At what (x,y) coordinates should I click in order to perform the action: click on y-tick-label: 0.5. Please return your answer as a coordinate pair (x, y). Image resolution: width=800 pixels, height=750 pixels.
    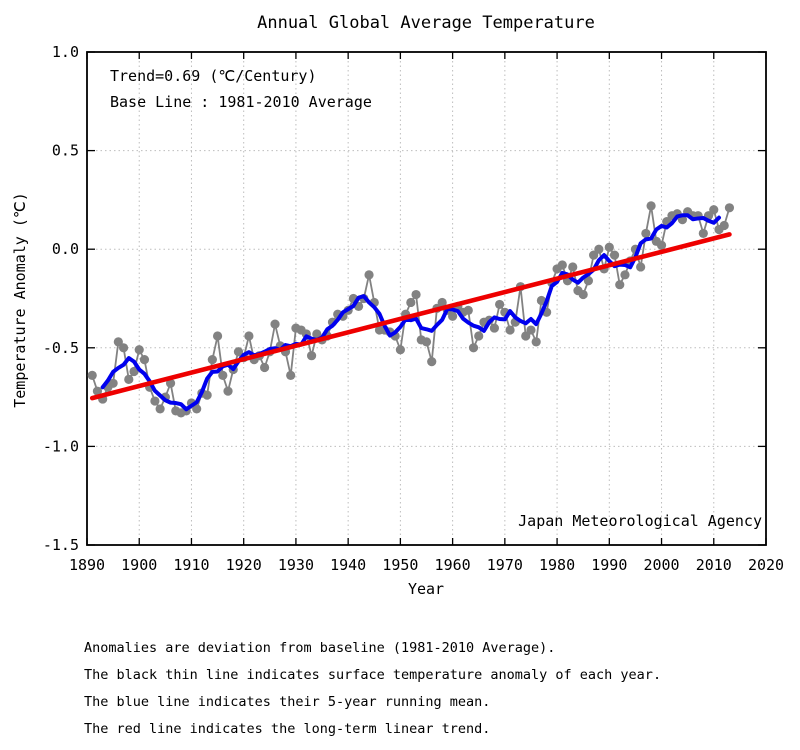
    Looking at the image, I should click on (65, 151).